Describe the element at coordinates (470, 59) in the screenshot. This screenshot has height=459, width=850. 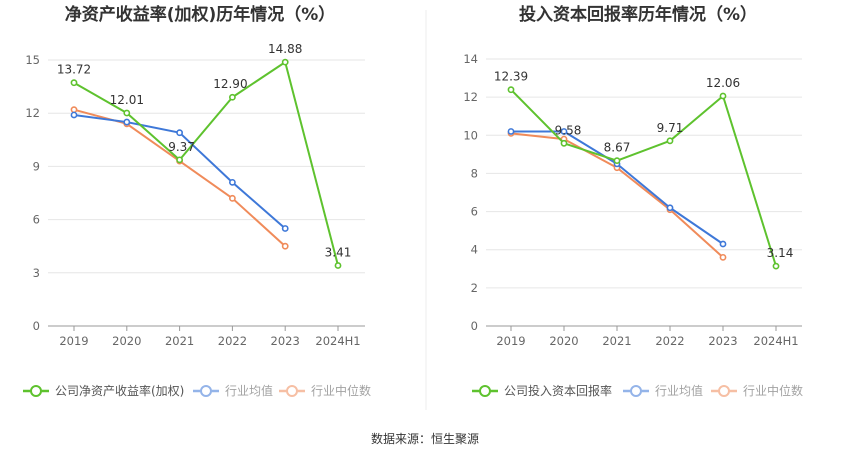
I see `y-tick-label: 14` at that location.